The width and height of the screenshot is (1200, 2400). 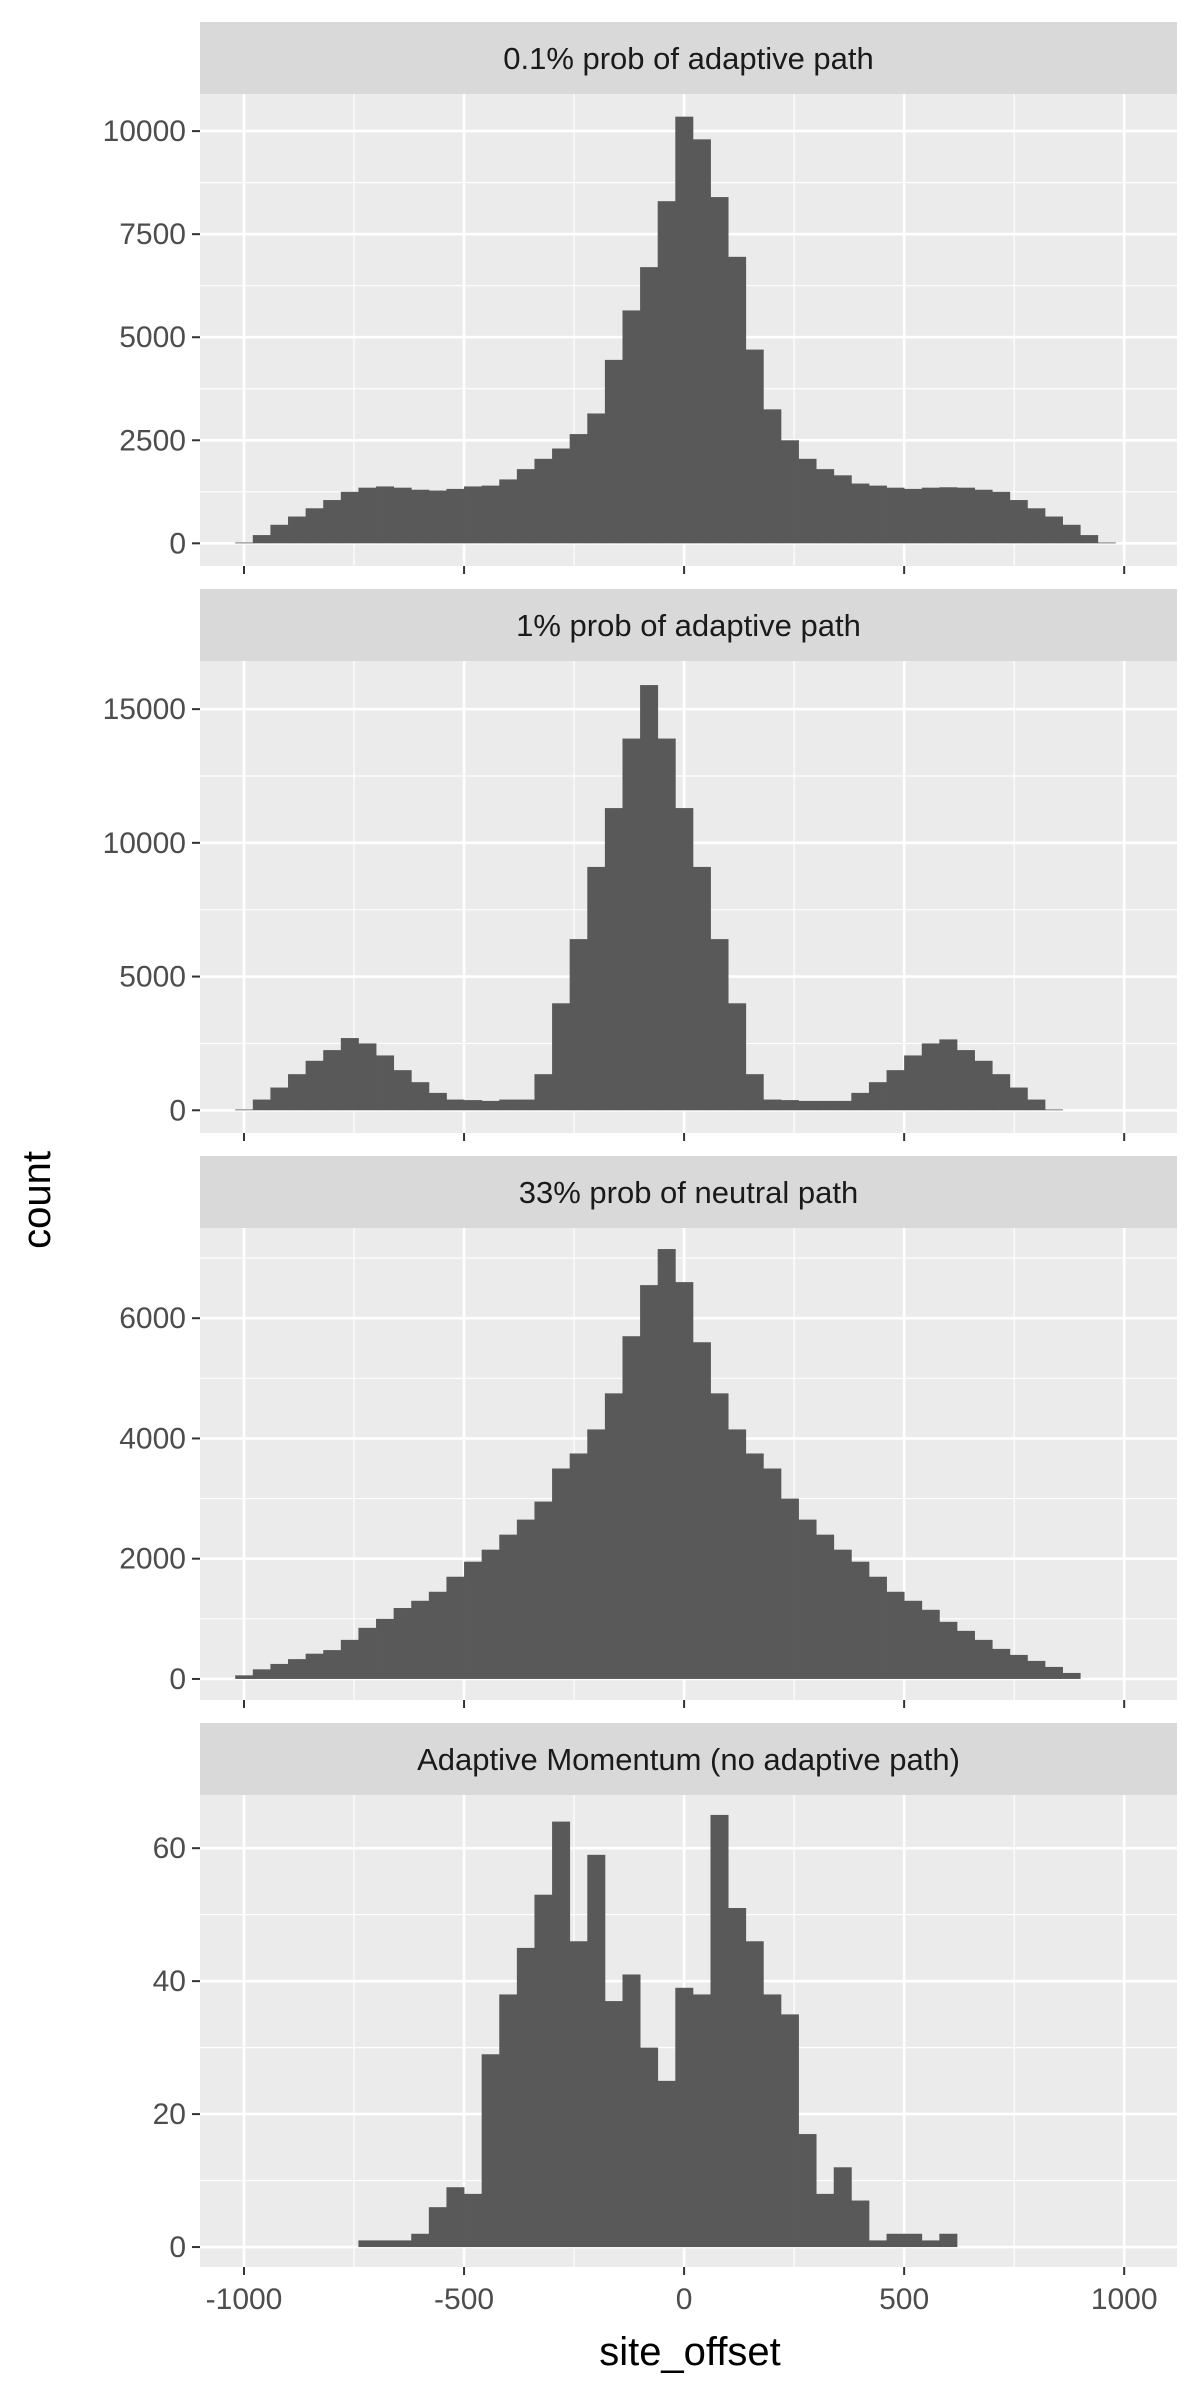 I want to click on facet-strip-label: 1% prob of adaptive path, so click(x=688, y=625).